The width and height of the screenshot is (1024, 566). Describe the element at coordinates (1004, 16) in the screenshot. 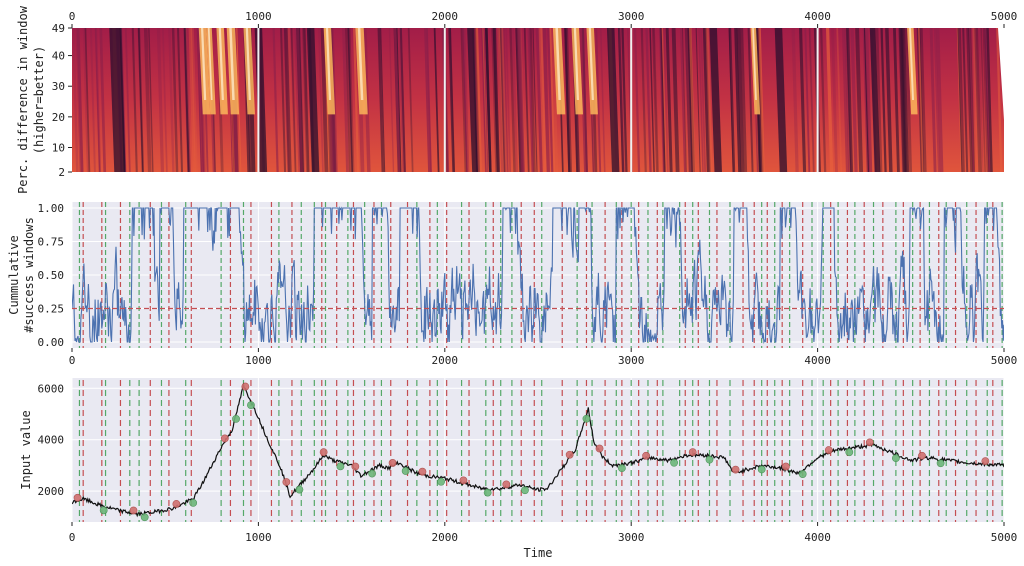

I see `heatmap-x-tick-label: 5000` at that location.